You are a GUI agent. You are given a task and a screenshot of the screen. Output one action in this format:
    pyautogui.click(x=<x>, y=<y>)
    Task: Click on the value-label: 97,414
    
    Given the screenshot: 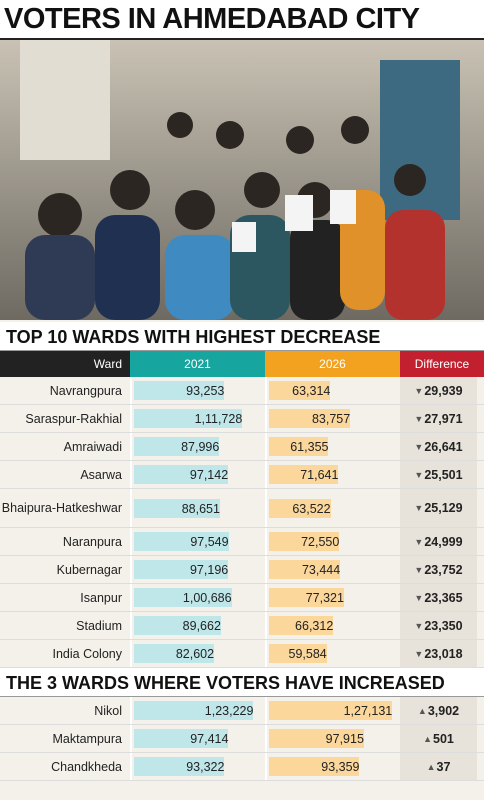 What is the action you would take?
    pyautogui.click(x=209, y=739)
    